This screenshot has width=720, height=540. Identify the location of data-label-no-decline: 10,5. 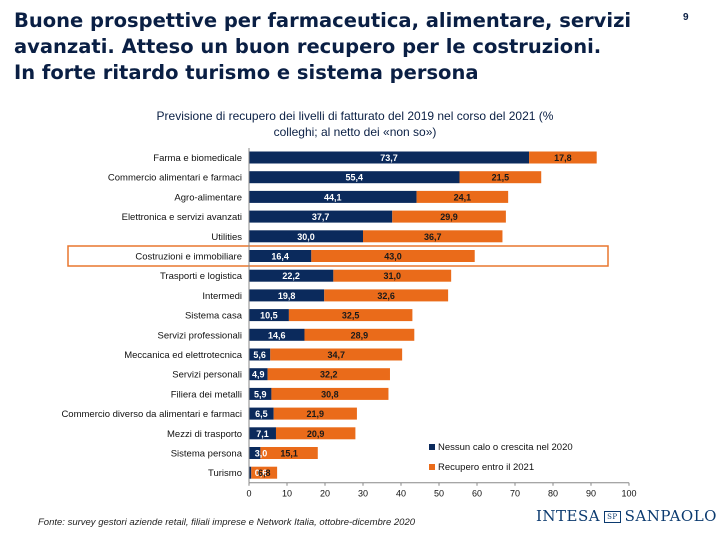
(269, 316).